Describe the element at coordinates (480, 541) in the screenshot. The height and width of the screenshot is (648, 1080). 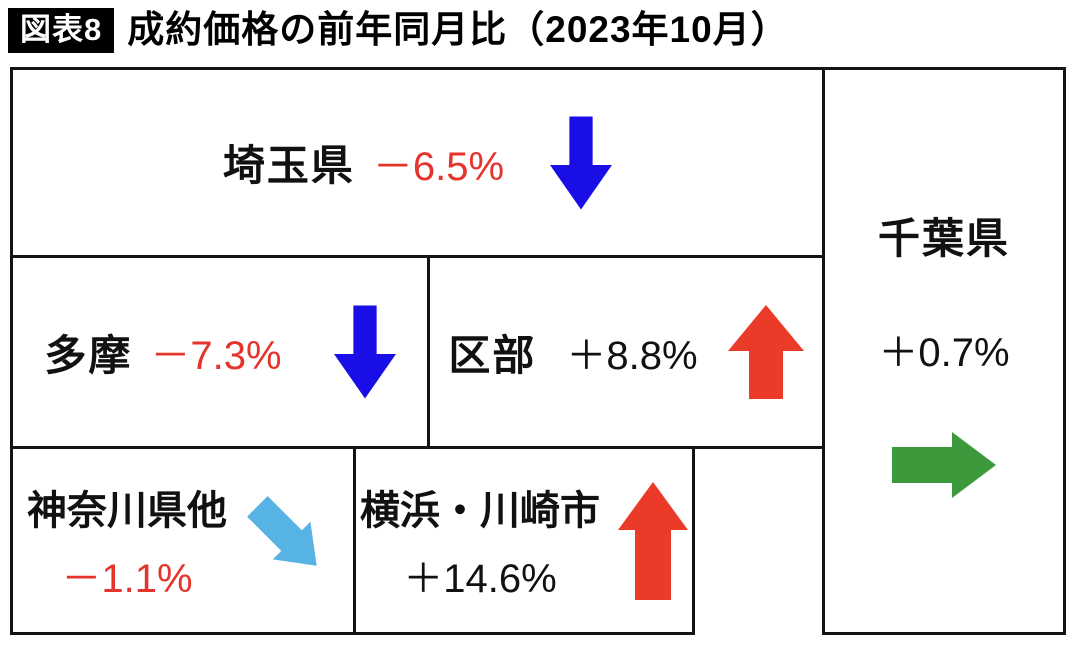
I see `region-text-yokohama: 横浜・川崎市 ＋14.6%` at that location.